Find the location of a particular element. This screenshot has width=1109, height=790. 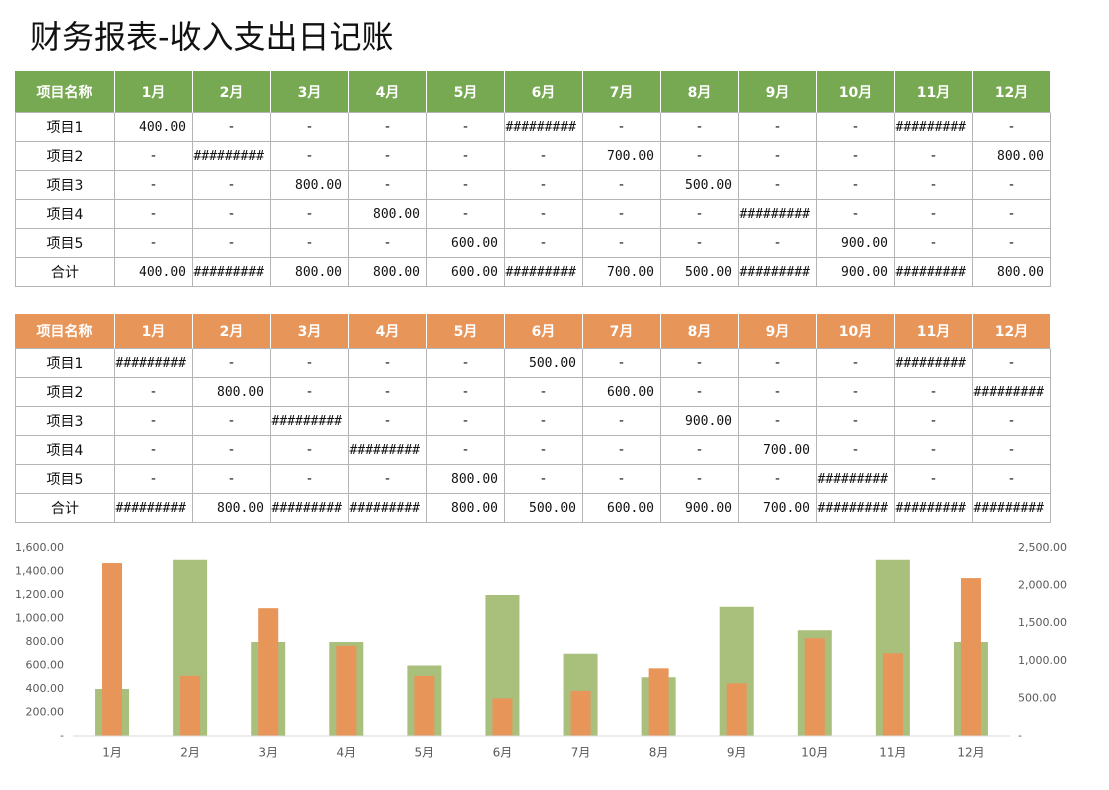

y-tick-label: 400.00 is located at coordinates (45, 688).